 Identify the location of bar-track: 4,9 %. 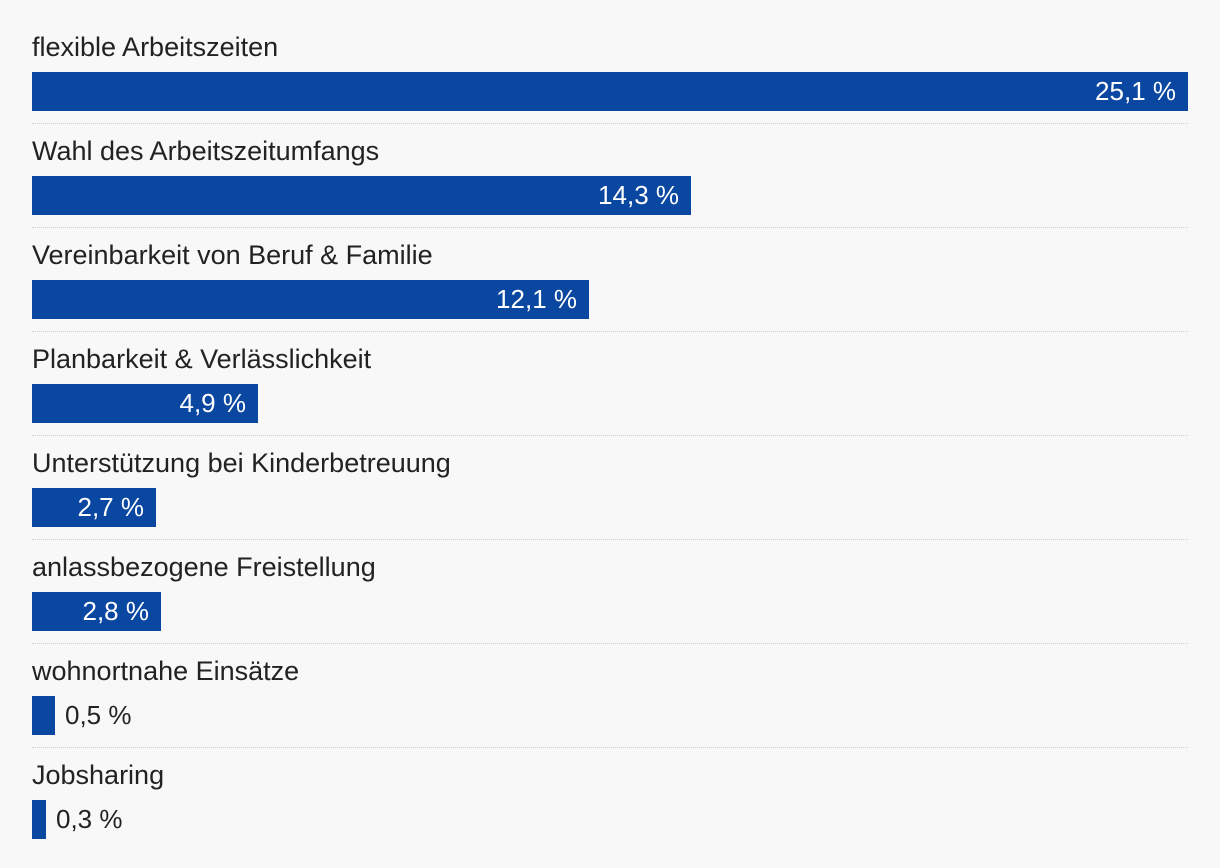
(610, 403).